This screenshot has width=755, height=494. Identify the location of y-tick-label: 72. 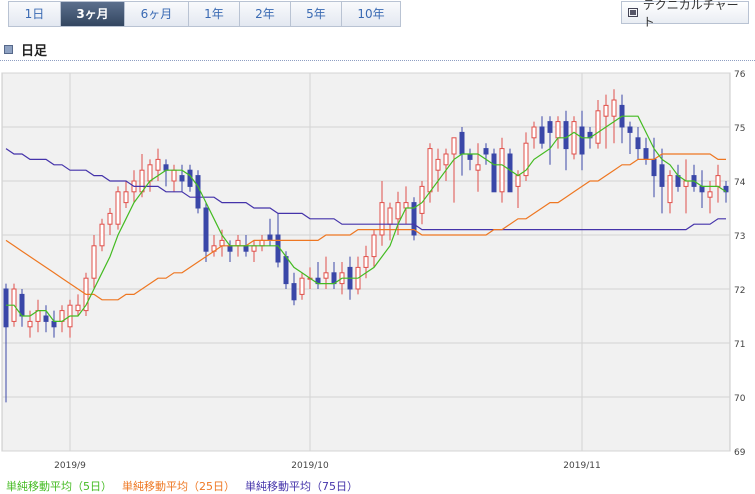
(739, 291).